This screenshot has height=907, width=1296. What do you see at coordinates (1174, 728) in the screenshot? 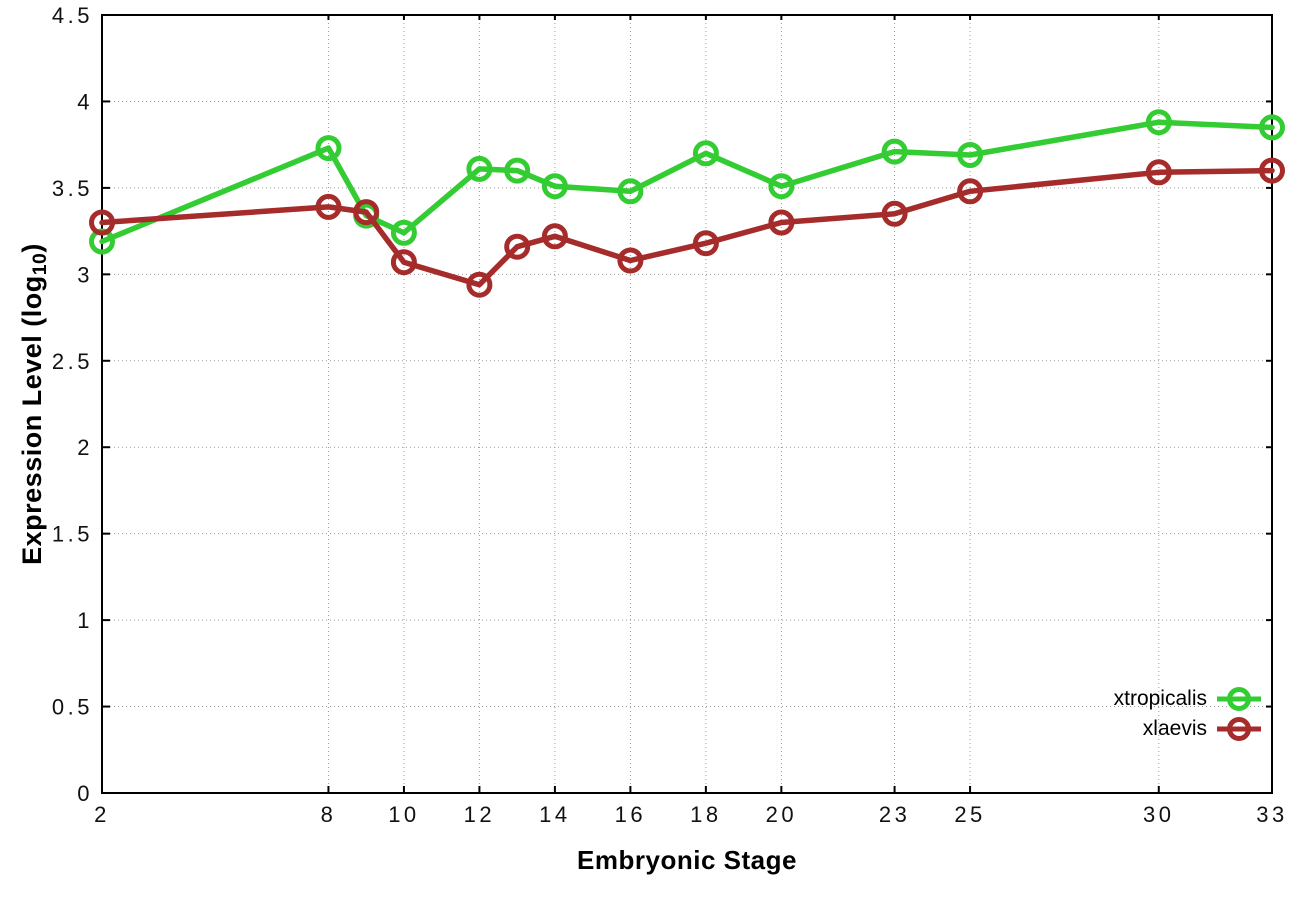
I see `legend-label-xlaevis: xlaevis` at bounding box center [1174, 728].